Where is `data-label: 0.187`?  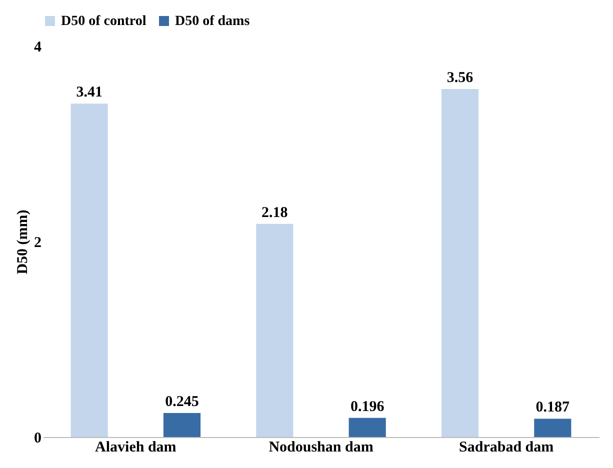 data-label: 0.187 is located at coordinates (553, 408).